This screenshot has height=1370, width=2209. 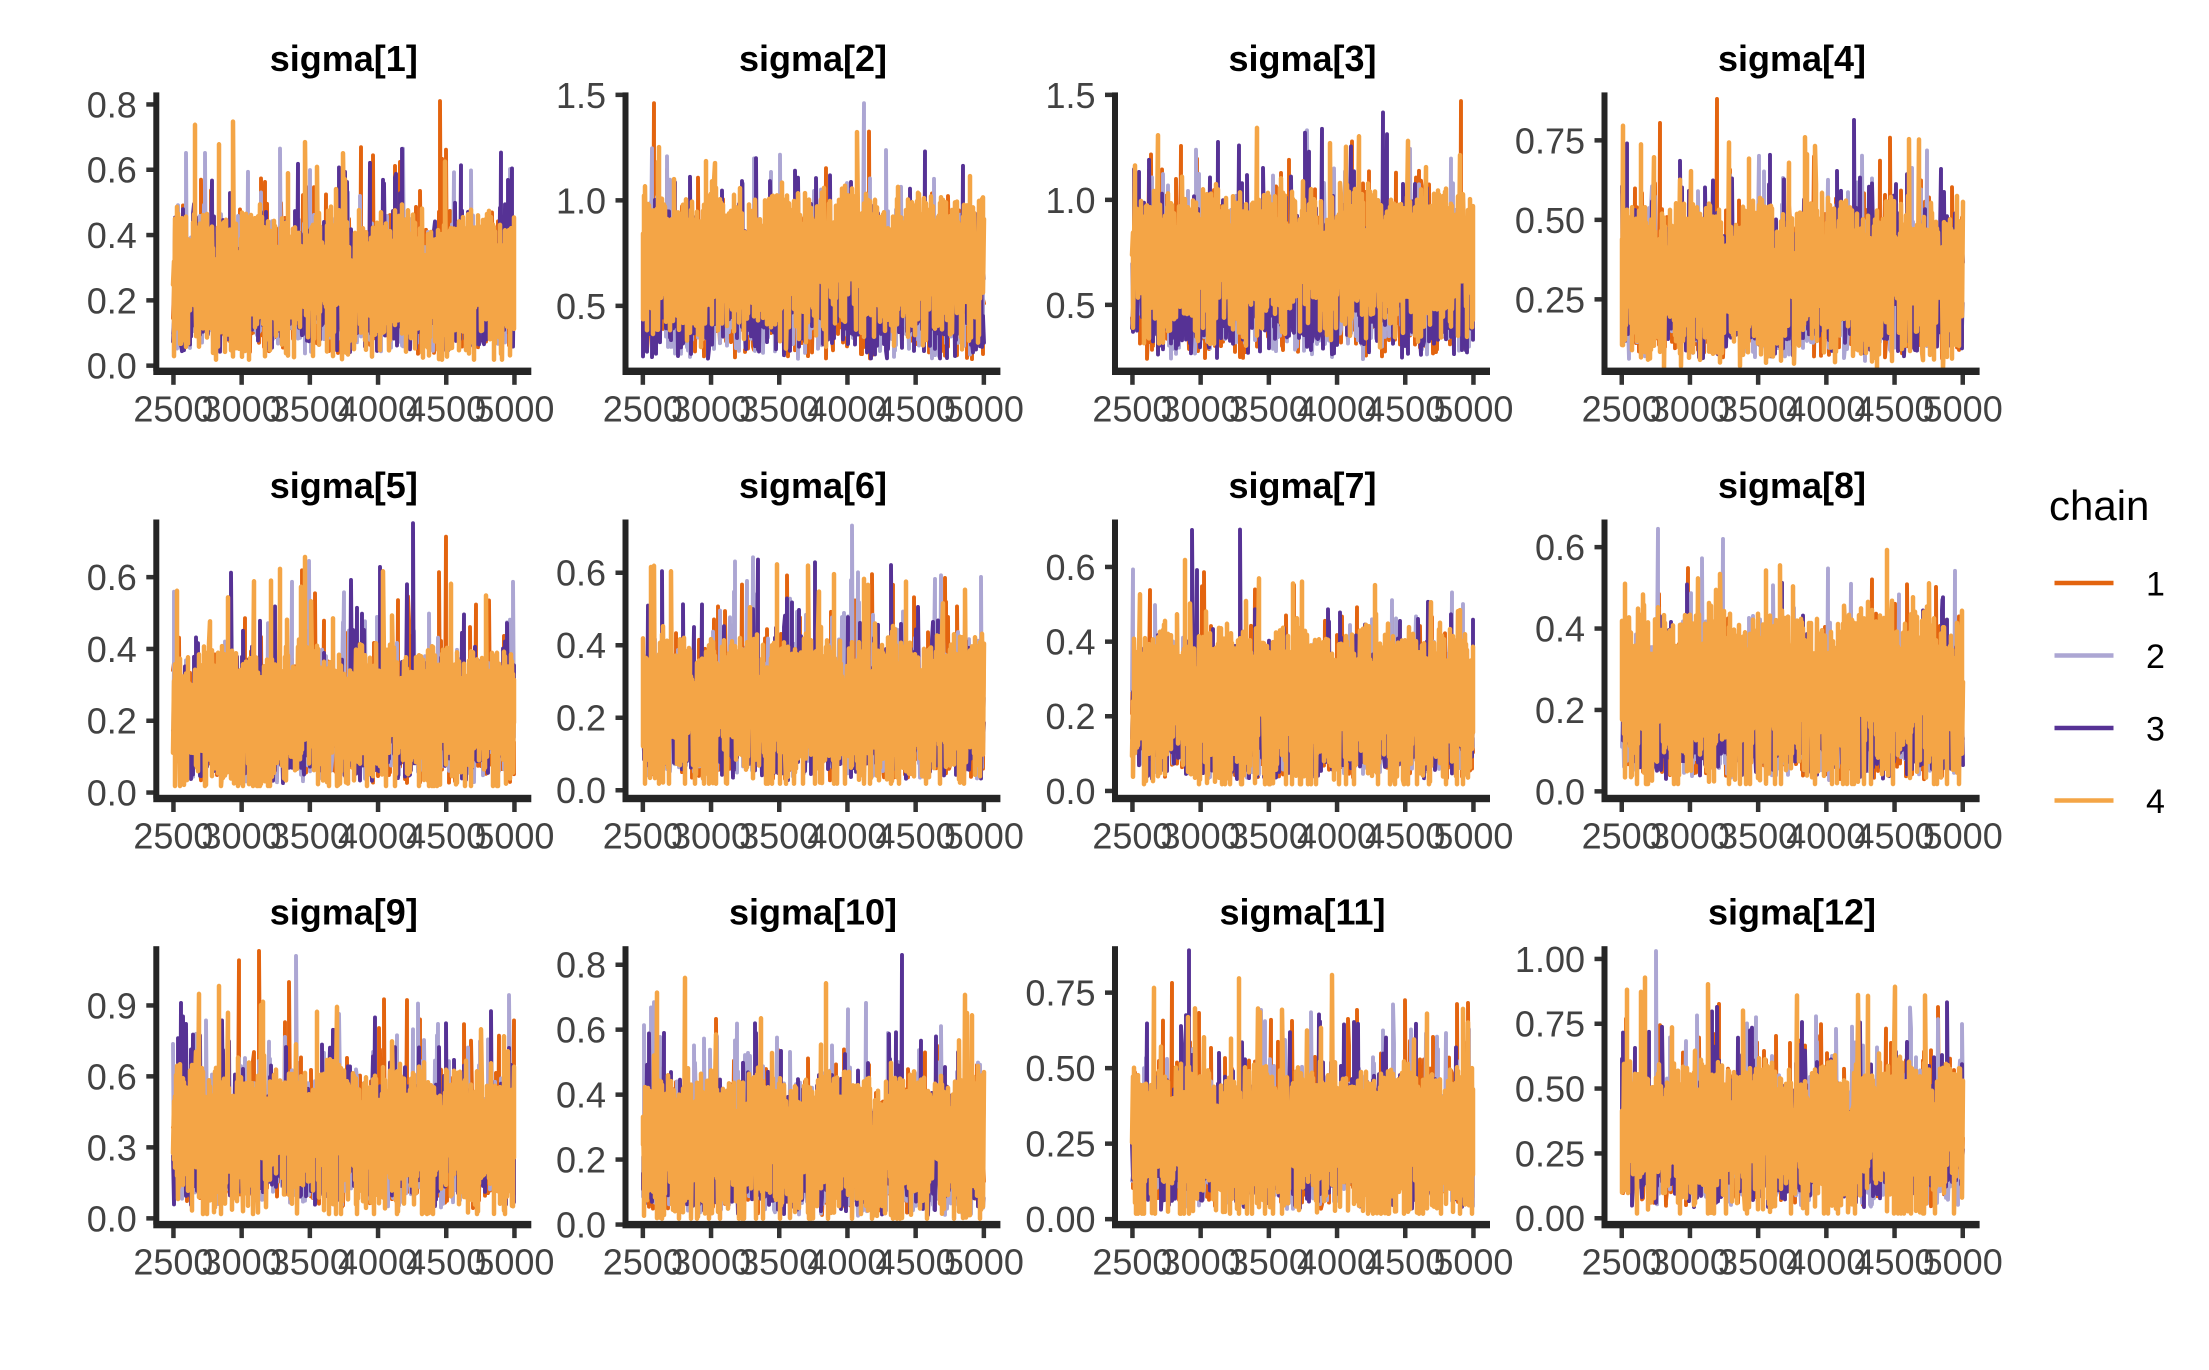 What do you see at coordinates (344, 58) in the screenshot?
I see `svg-text: sigma[1]` at bounding box center [344, 58].